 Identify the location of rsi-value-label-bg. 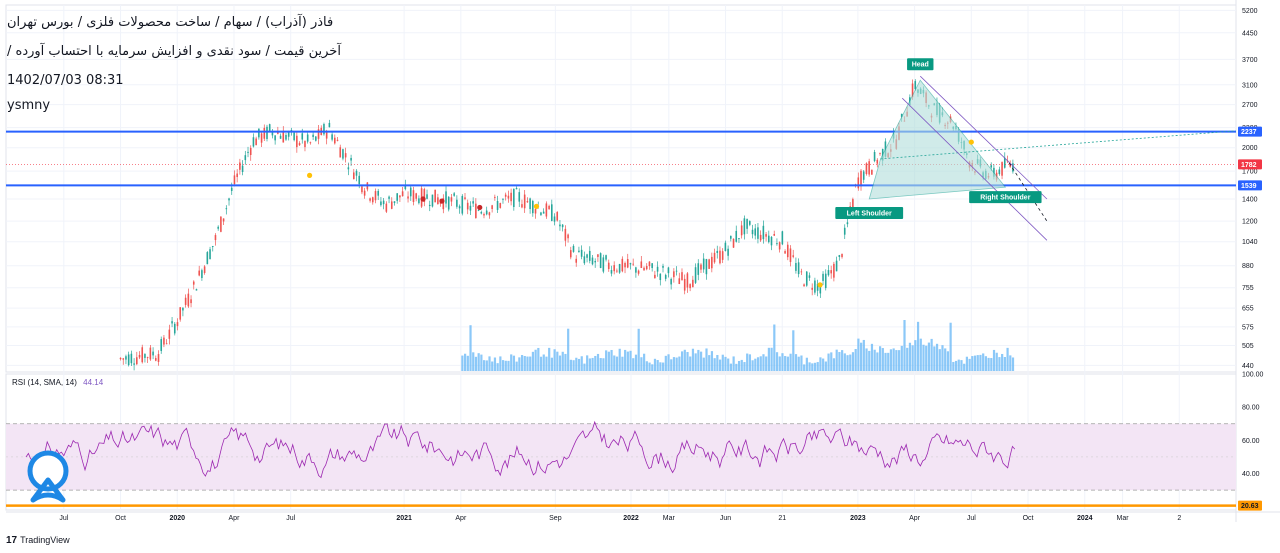
(1250, 505).